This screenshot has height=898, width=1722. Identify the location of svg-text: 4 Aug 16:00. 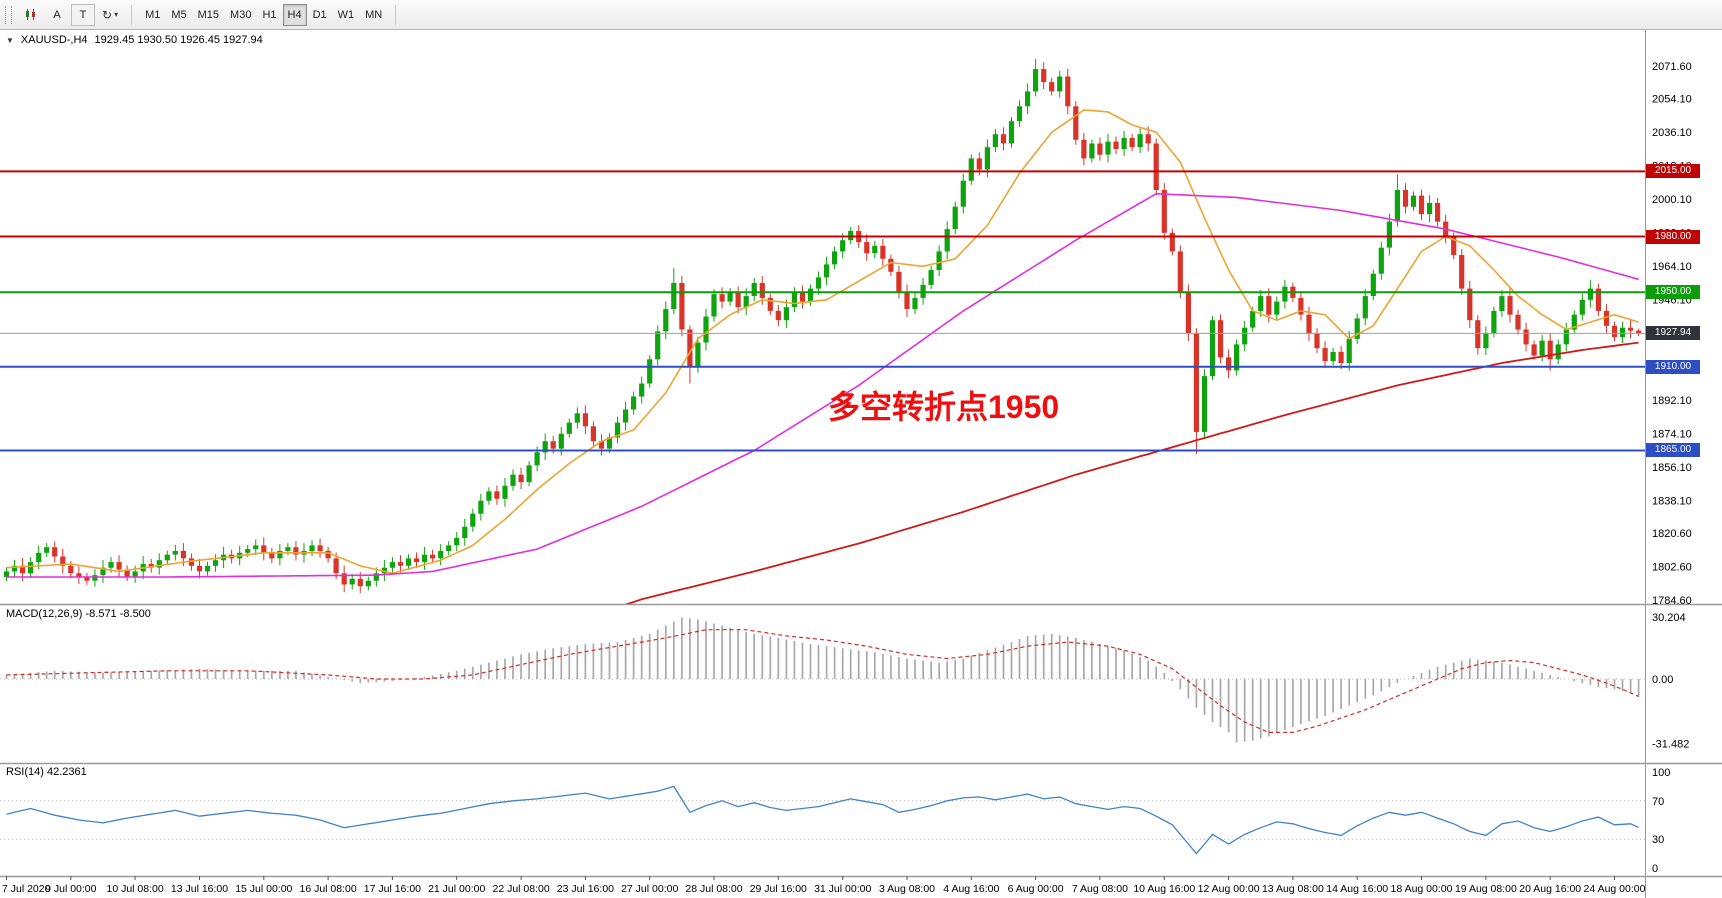
(971, 889).